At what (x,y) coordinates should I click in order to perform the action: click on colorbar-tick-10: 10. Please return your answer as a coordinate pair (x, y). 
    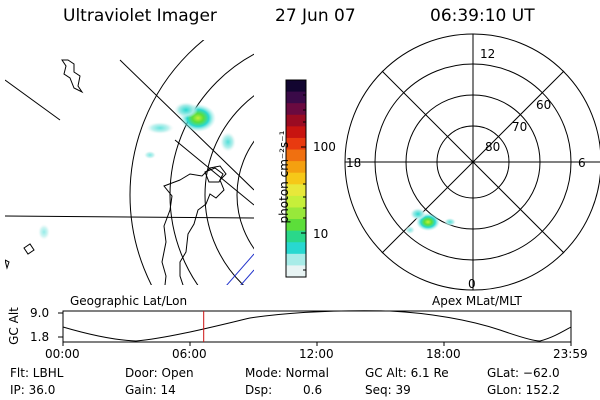
    Looking at the image, I should click on (321, 234).